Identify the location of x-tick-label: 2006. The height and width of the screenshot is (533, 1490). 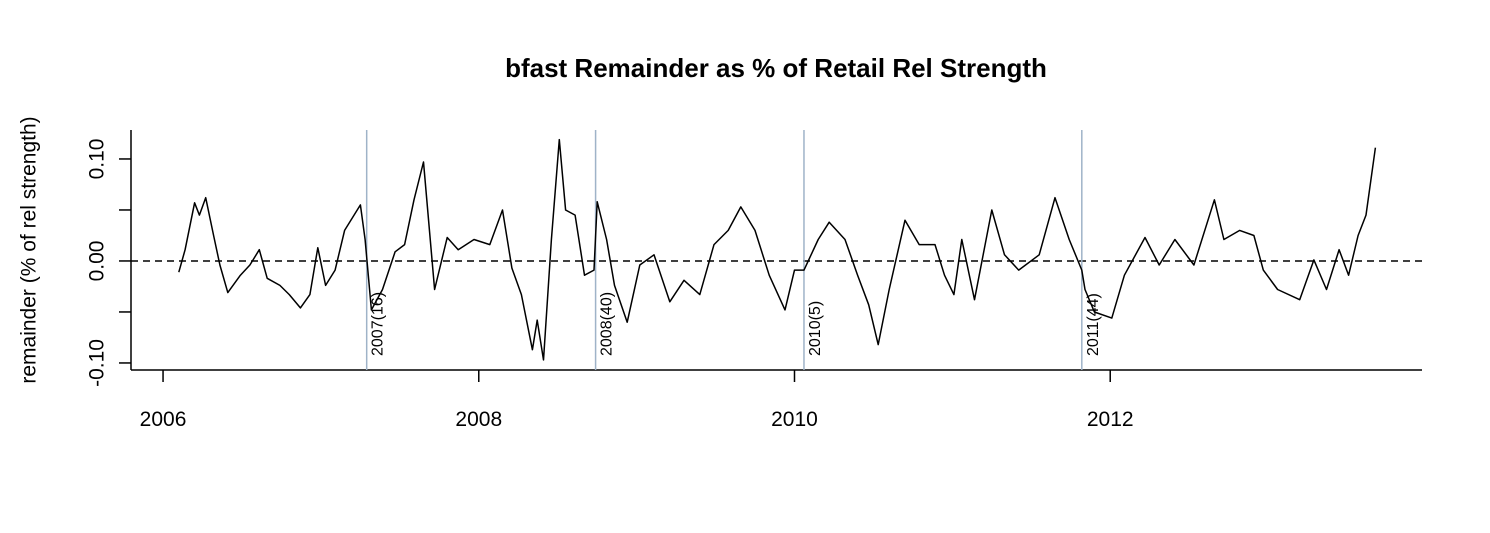
(163, 419).